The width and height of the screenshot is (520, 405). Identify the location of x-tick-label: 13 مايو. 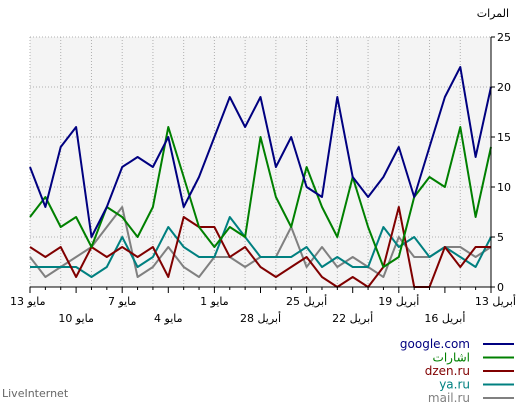
(28, 301).